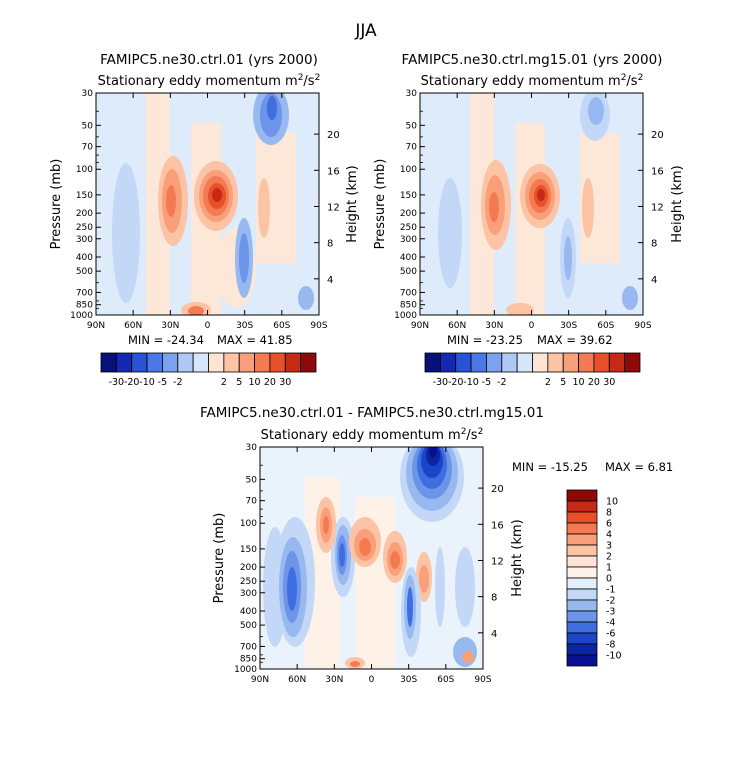  What do you see at coordinates (610, 645) in the screenshot?
I see `colorbar-label: -8` at bounding box center [610, 645].